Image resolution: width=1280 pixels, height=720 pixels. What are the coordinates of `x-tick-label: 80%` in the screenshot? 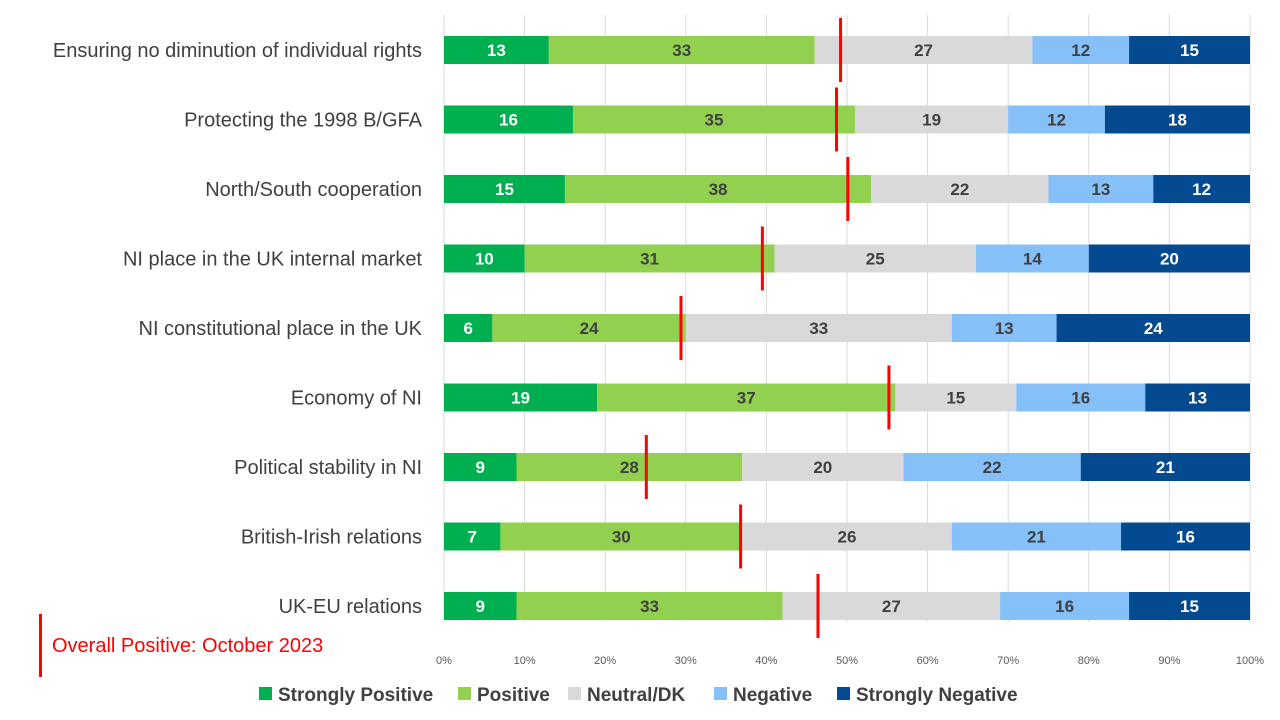 It's located at (1089, 661).